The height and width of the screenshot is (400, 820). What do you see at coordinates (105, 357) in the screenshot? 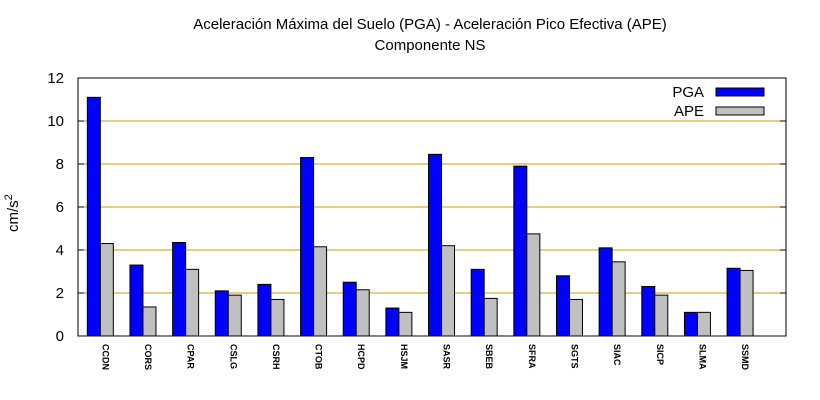
I see `x-tick-label: CCDN` at bounding box center [105, 357].